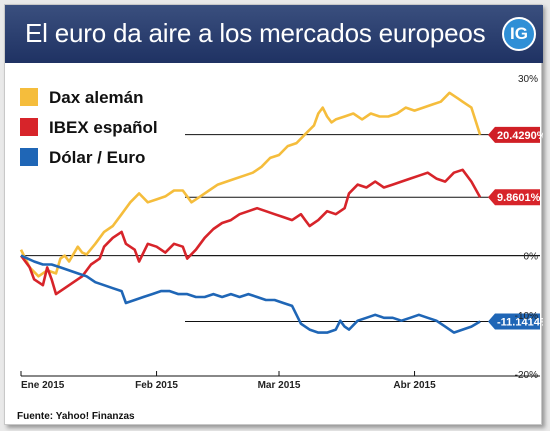 Image resolution: width=550 pixels, height=431 pixels. What do you see at coordinates (520, 136) in the screenshot?
I see `end-tag-label-0: 20.4290%` at bounding box center [520, 136].